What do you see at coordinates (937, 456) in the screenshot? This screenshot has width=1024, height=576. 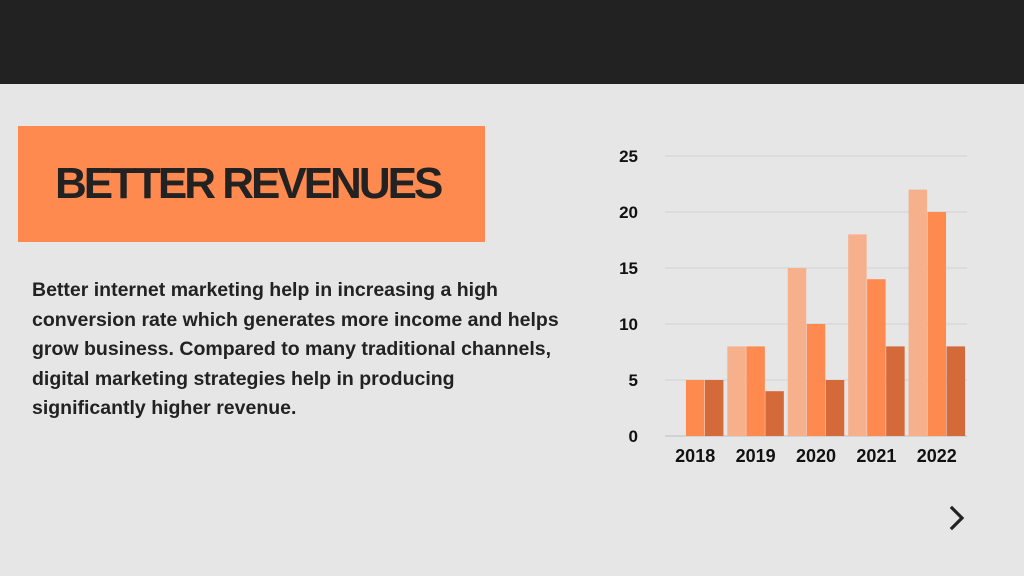 I see `x-tick-label: 2022` at bounding box center [937, 456].